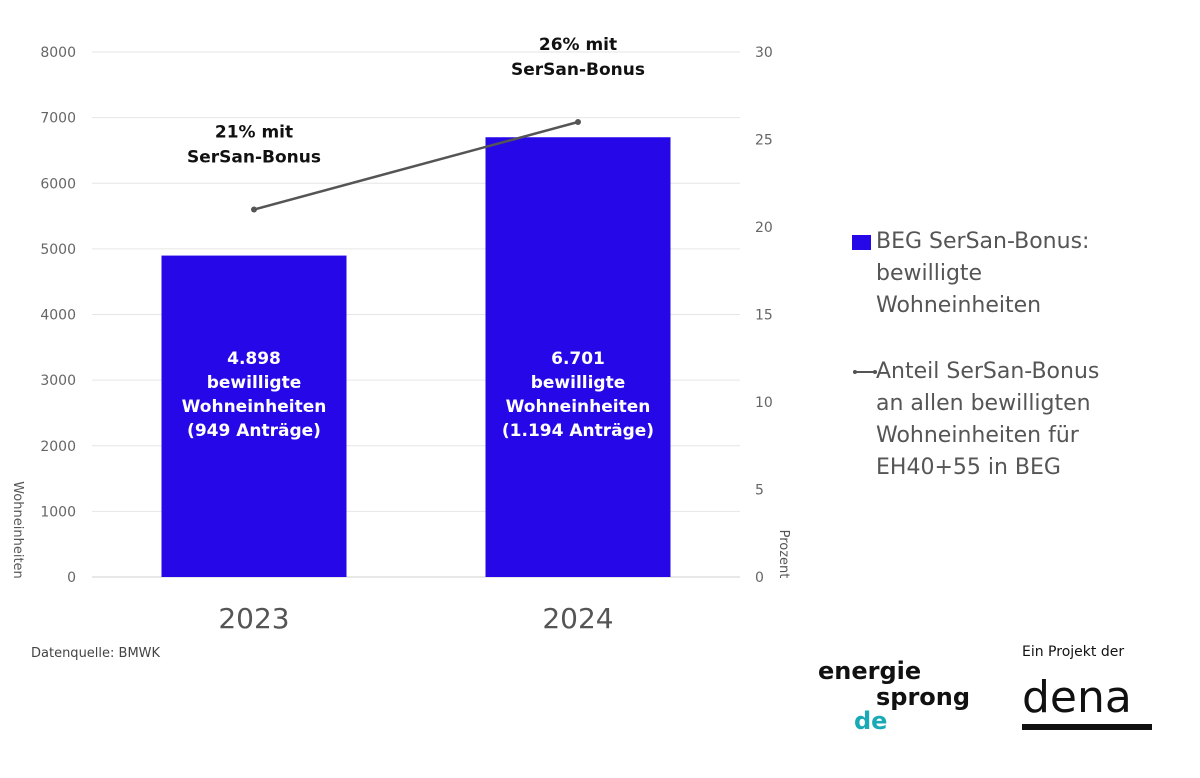  What do you see at coordinates (578, 45) in the screenshot?
I see `line-point-label: 26% mit` at bounding box center [578, 45].